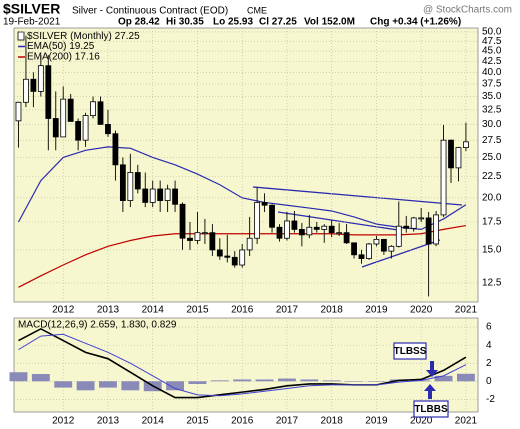  I want to click on x-tick-label: 2017, so click(287, 421).